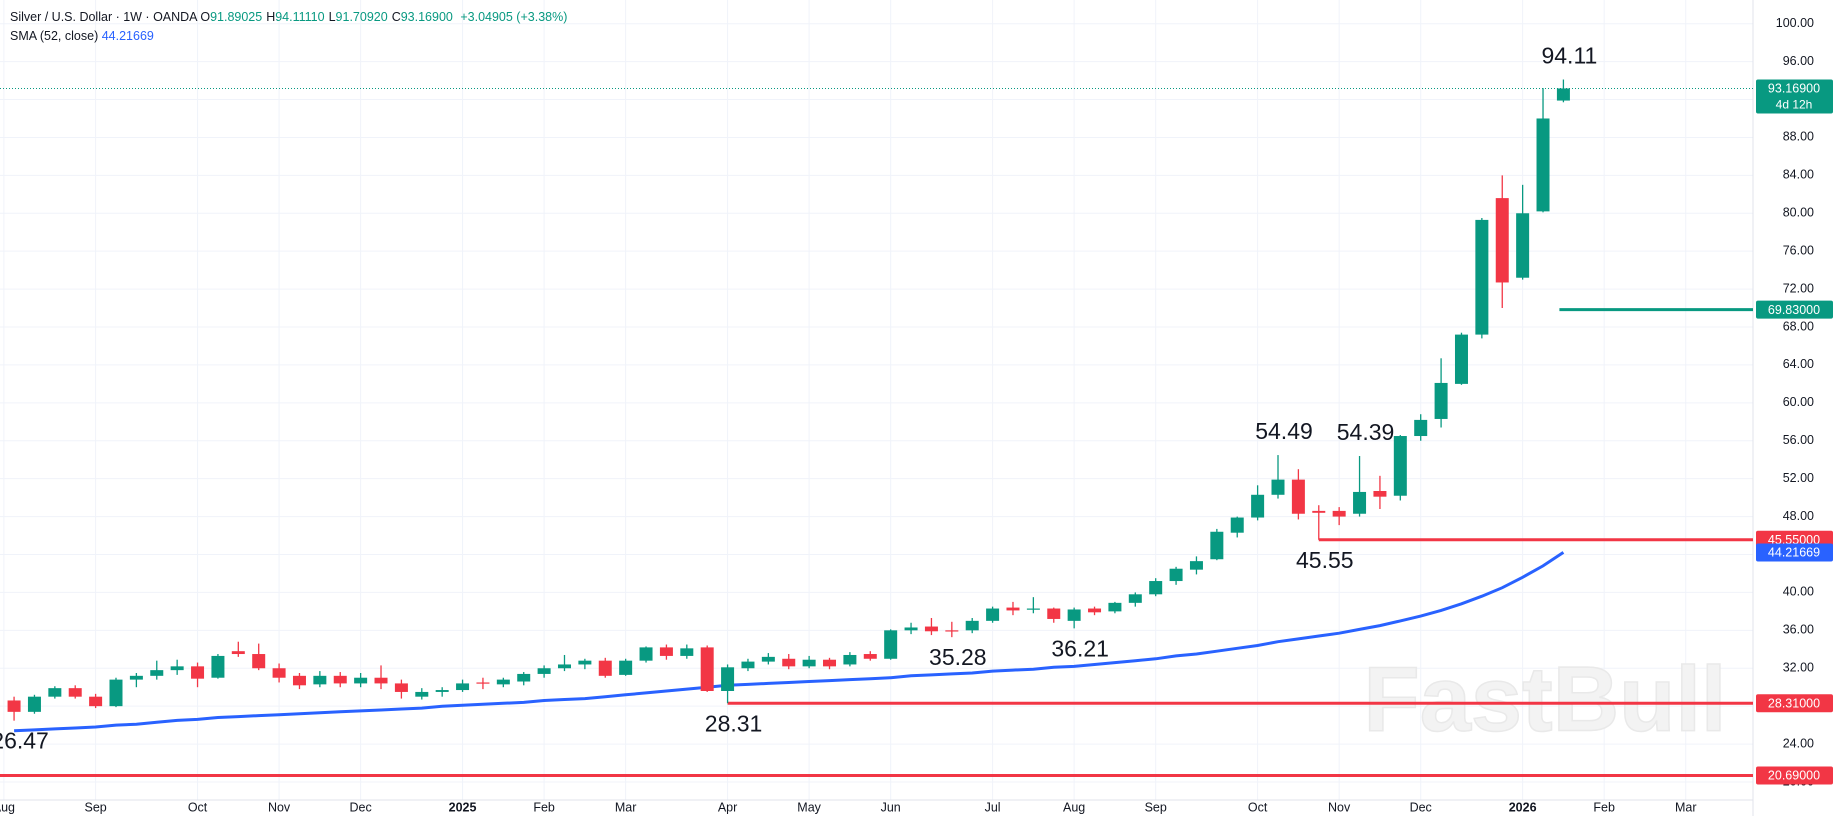  I want to click on annotation: 54.49, so click(1284, 431).